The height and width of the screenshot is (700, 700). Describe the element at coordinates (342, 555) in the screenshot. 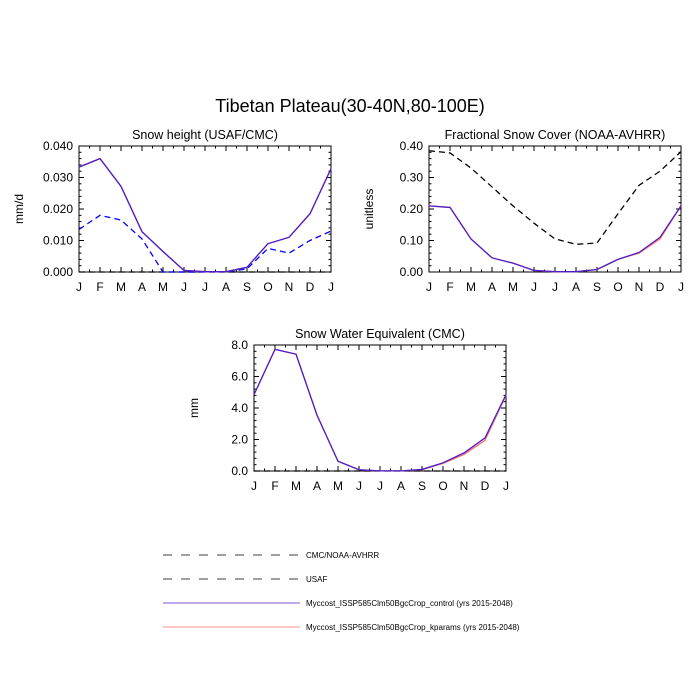

I see `legend-label: CMC/NOAA-AVHRR` at that location.